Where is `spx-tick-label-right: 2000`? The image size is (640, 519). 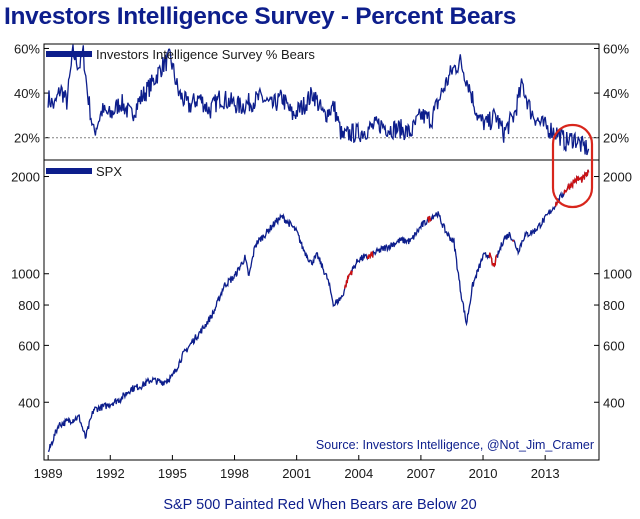
spx-tick-label-right: 2000 is located at coordinates (617, 177).